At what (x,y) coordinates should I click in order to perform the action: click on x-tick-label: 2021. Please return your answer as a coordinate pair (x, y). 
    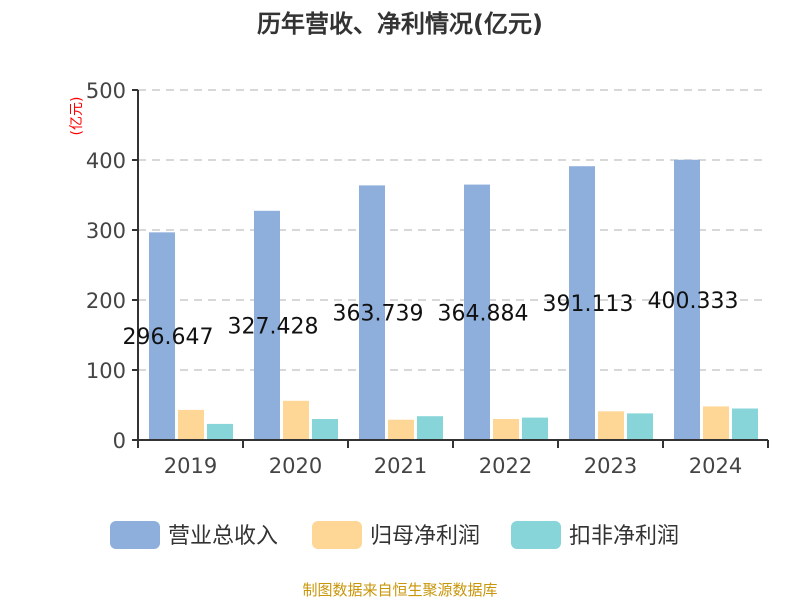
    Looking at the image, I should click on (400, 466).